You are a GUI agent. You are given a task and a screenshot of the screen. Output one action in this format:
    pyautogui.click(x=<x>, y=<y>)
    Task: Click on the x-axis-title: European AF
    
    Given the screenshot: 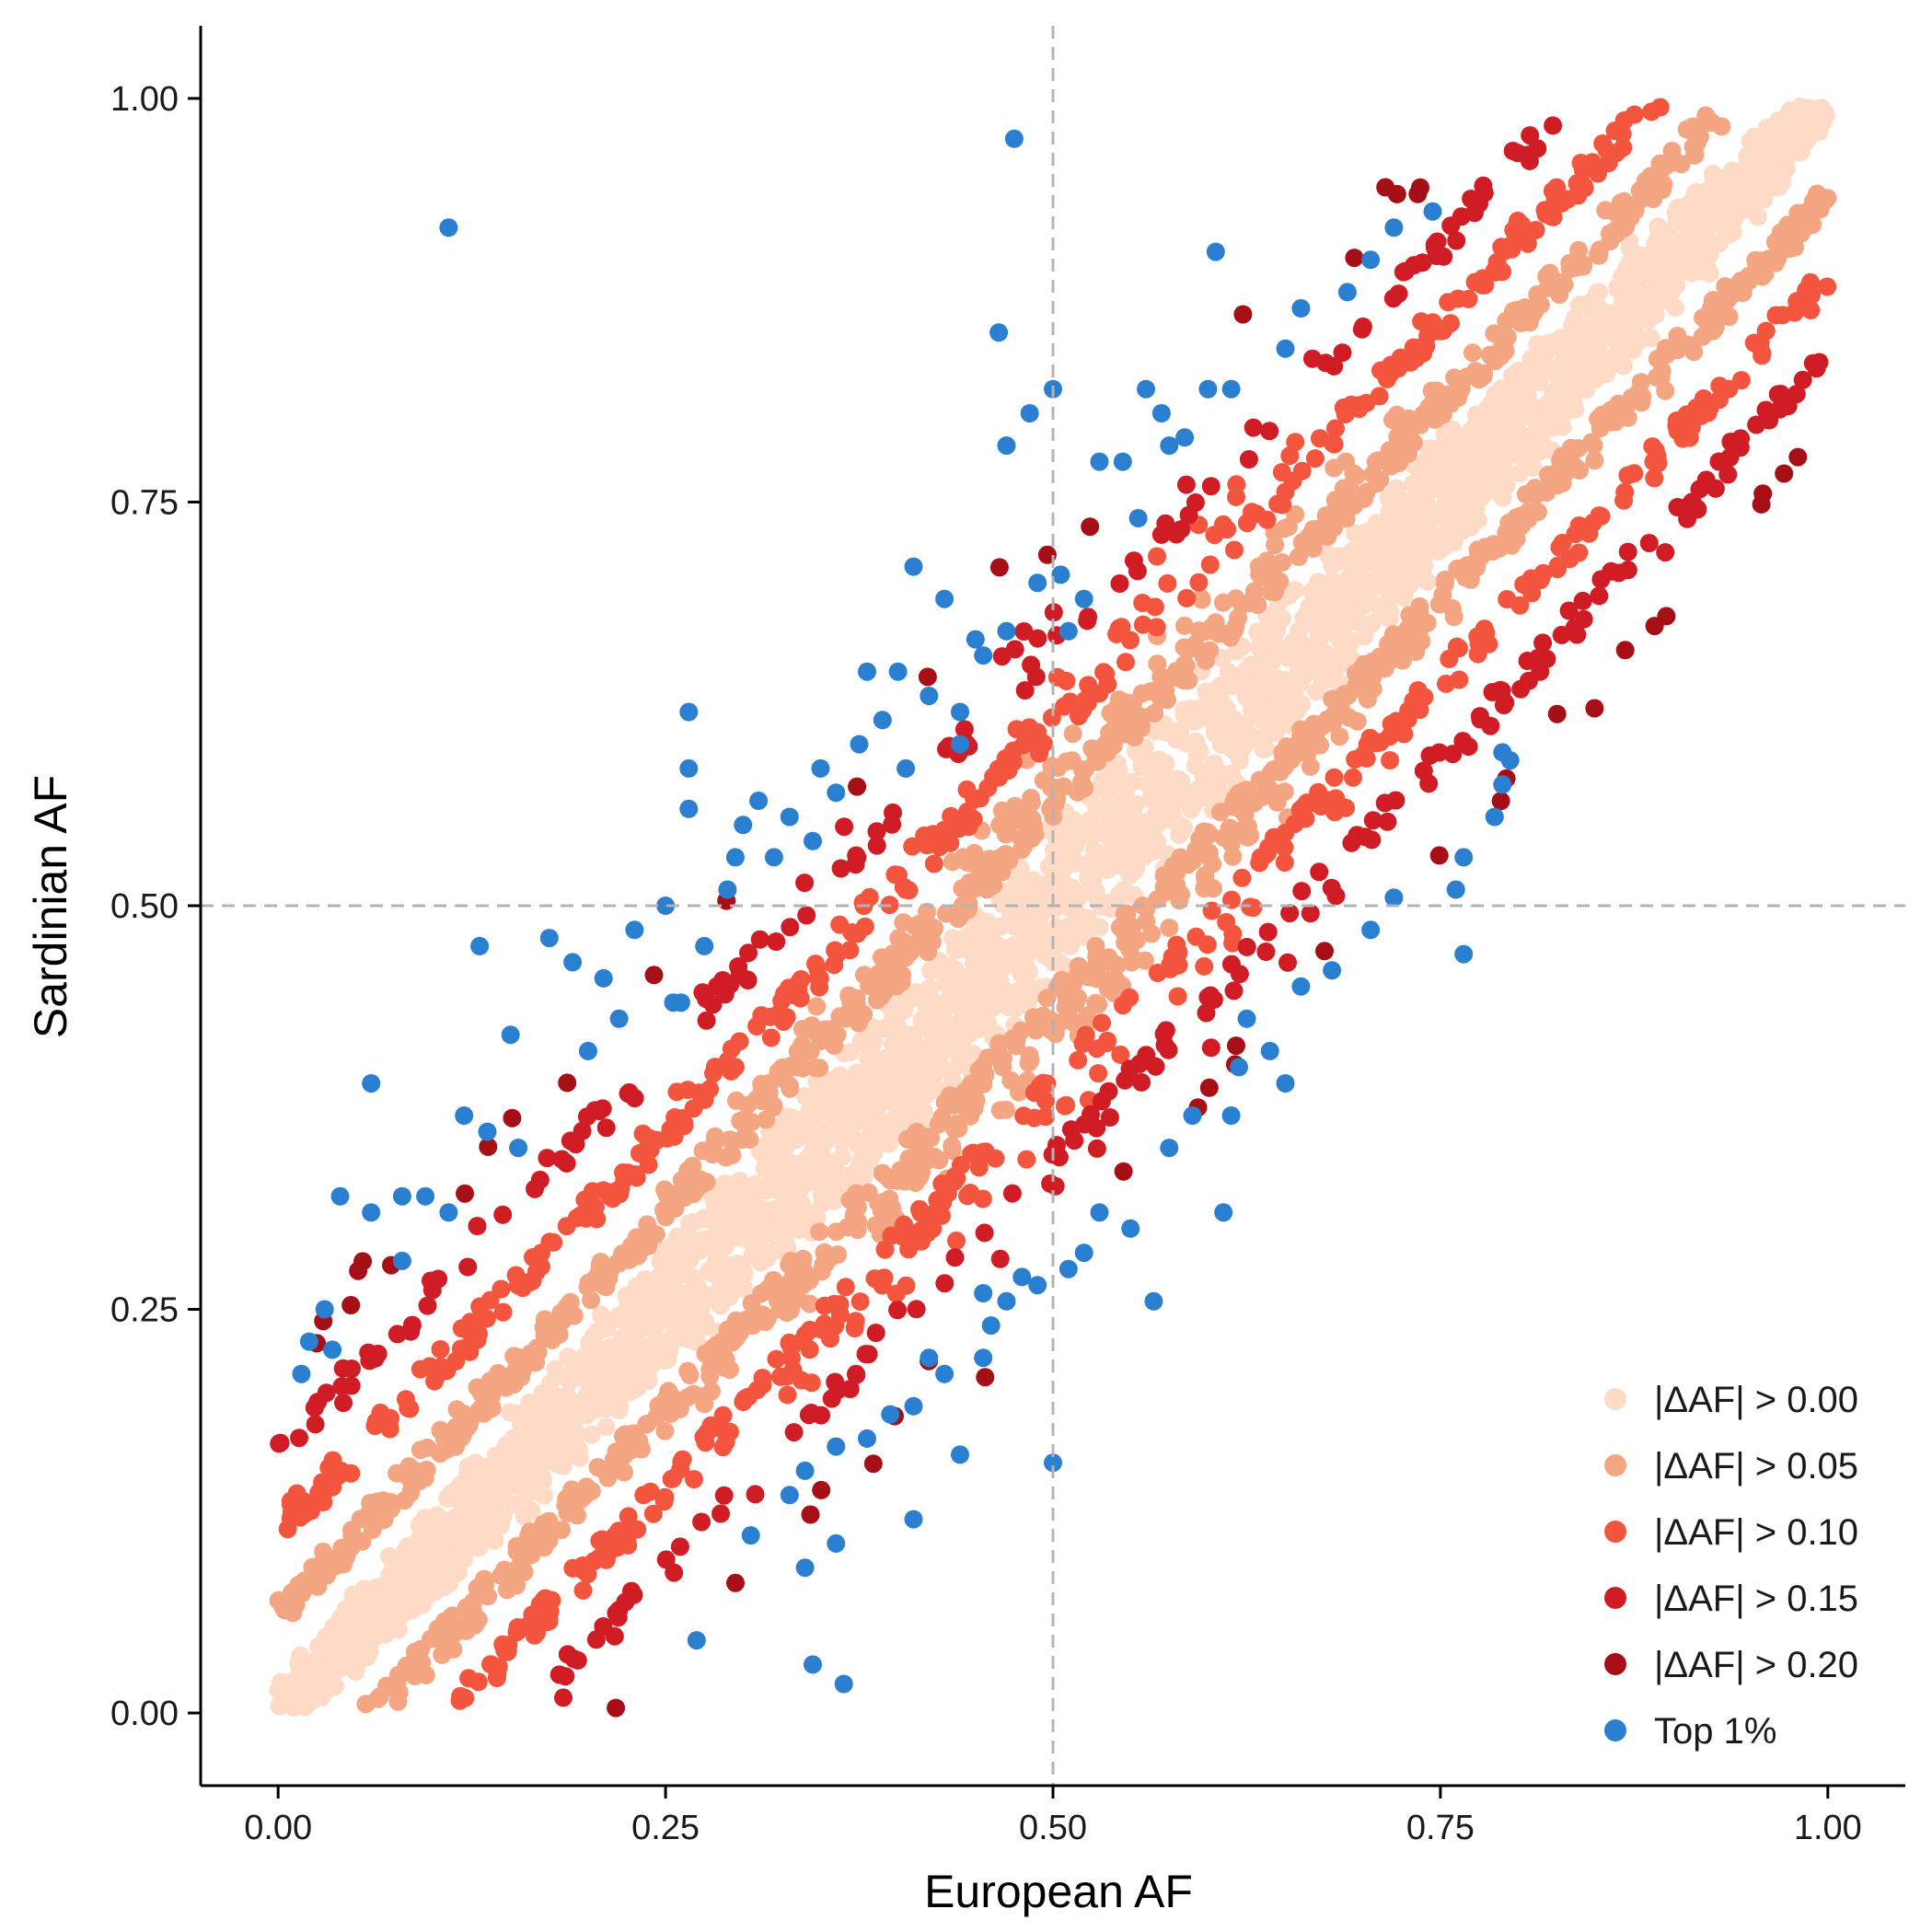 What is the action you would take?
    pyautogui.click(x=1059, y=1892)
    